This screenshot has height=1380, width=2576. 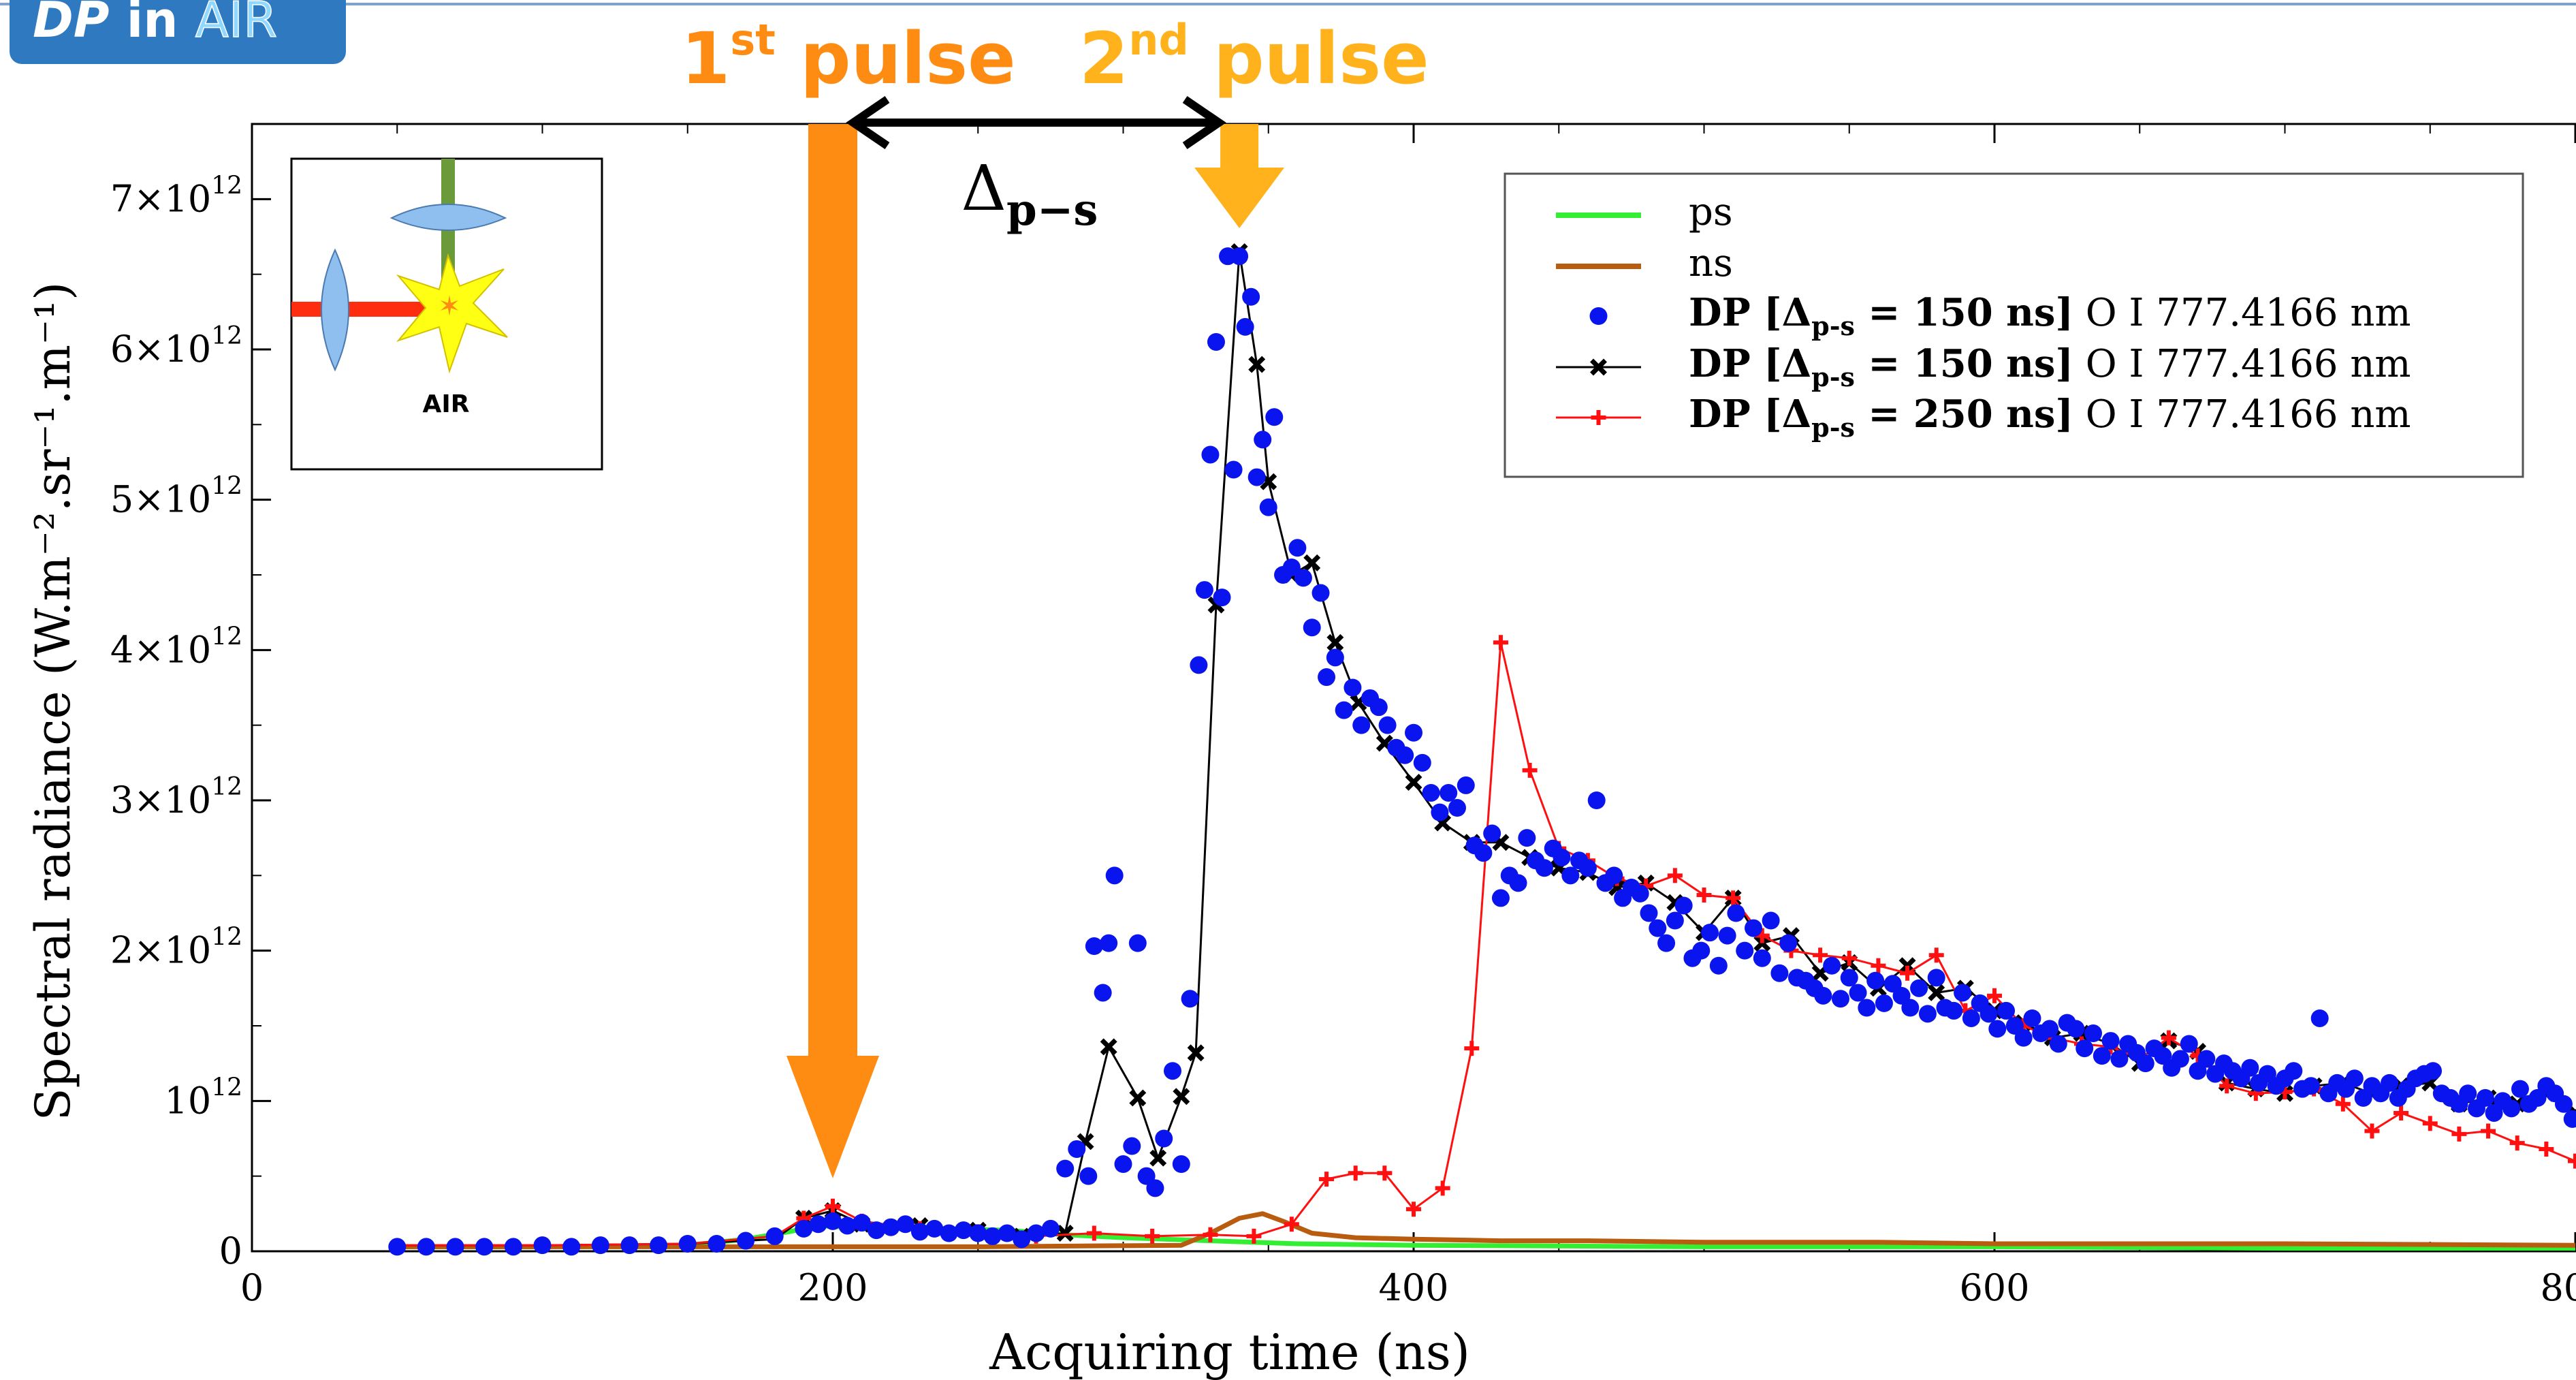 What do you see at coordinates (832, 1117) in the screenshot?
I see `first-pulse-arrow-head` at bounding box center [832, 1117].